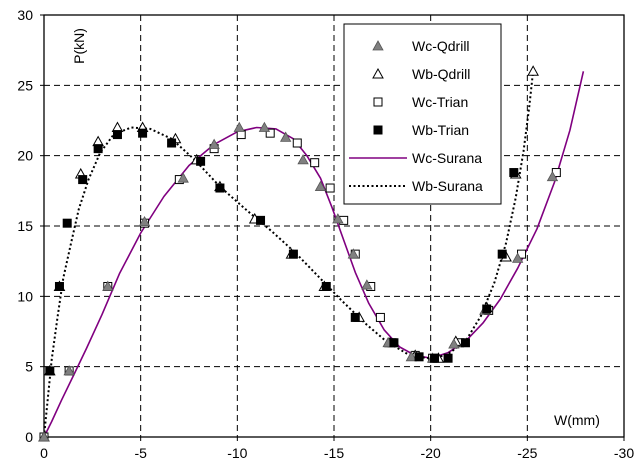  I want to click on legend-wc-surana-label: Wc-Surana, so click(447, 158).